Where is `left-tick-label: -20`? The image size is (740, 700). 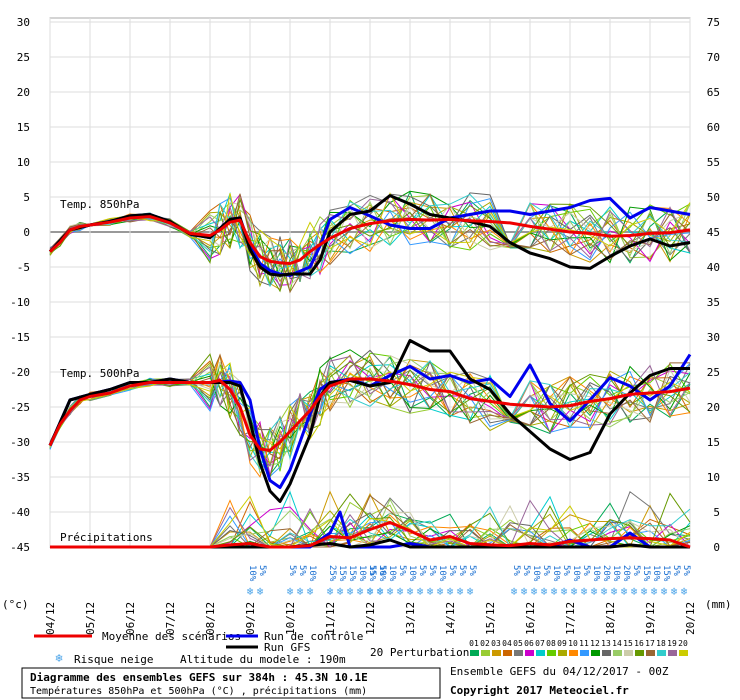 left-tick-label: -20 is located at coordinates (20, 372).